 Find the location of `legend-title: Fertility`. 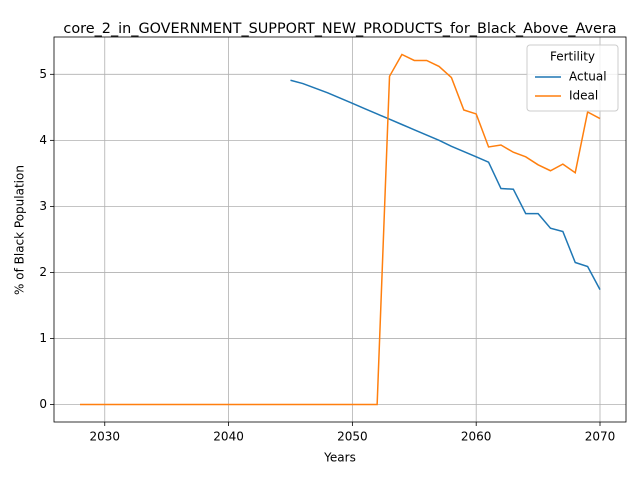

legend-title: Fertility is located at coordinates (572, 57).